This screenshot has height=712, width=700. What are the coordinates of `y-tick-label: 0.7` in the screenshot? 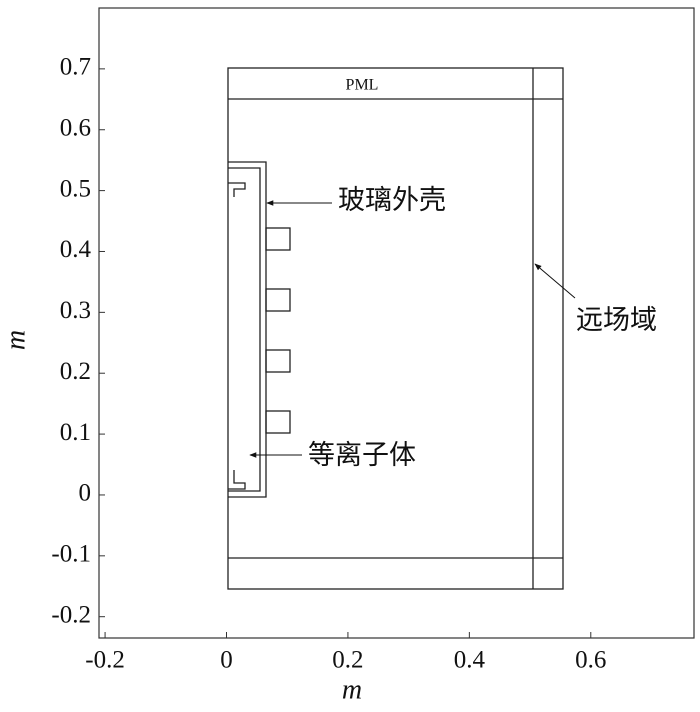 It's located at (75, 67).